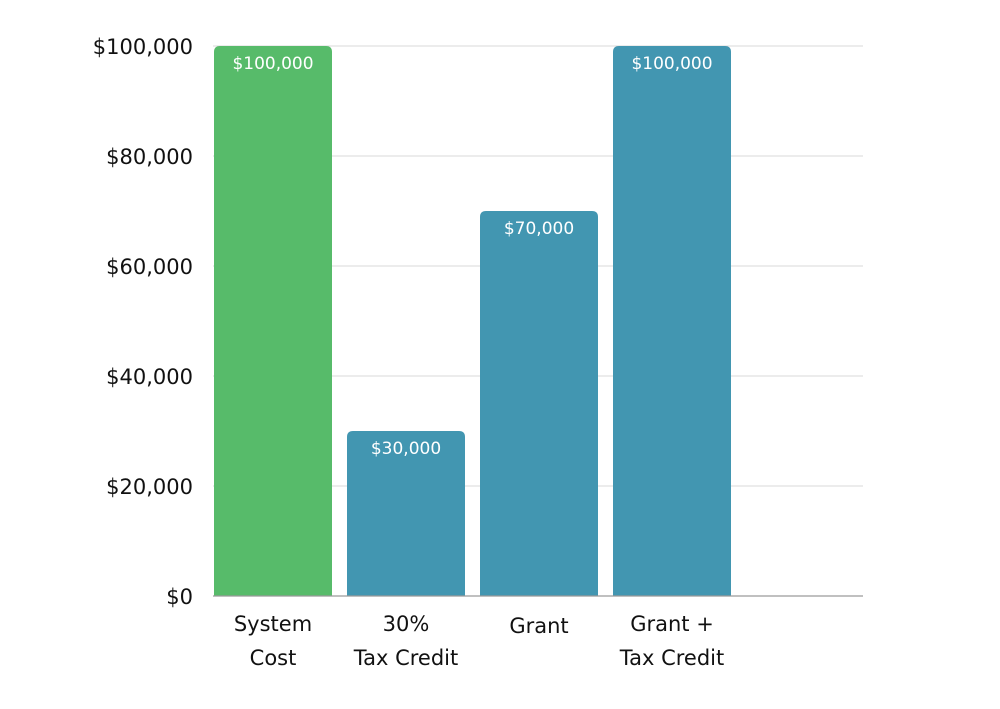  I want to click on x-category-label: Grant + Tax Credit, so click(671, 641).